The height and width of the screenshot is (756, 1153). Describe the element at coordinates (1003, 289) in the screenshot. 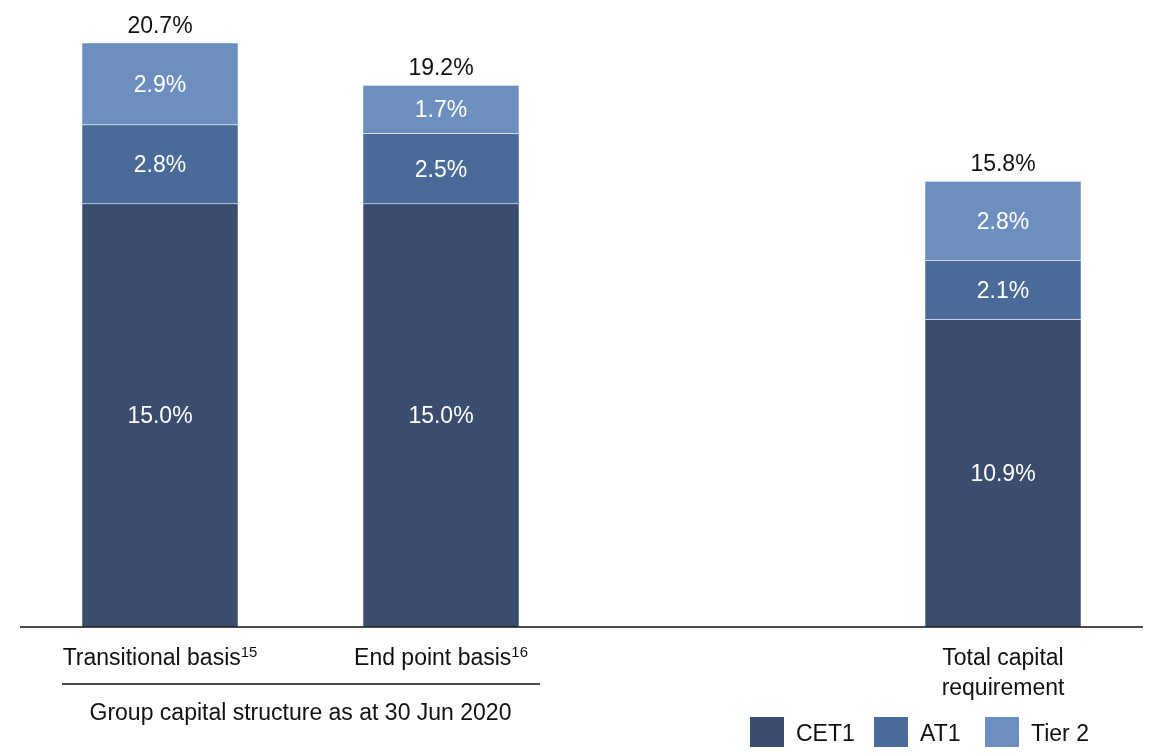

I see `data-label: 2.1%` at that location.